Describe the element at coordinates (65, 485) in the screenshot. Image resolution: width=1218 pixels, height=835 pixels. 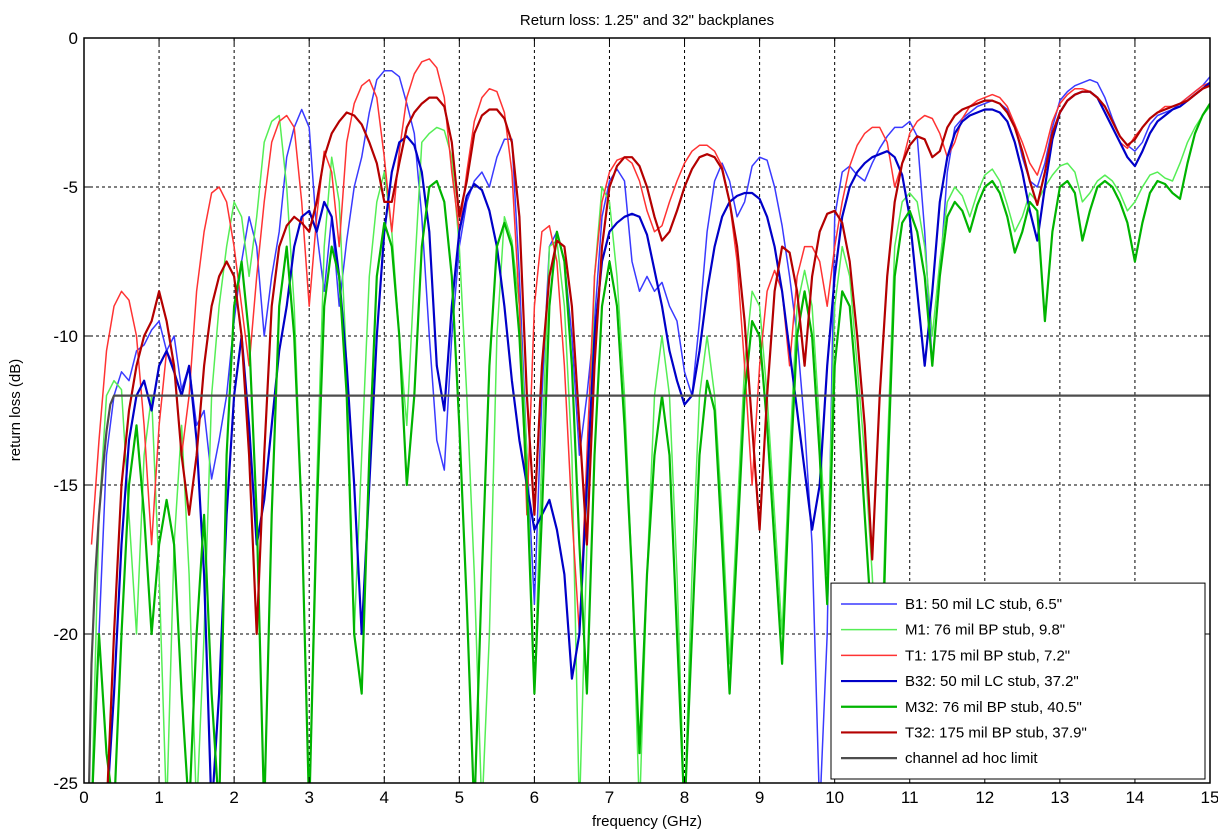
I see `y-tick-label: -15` at that location.